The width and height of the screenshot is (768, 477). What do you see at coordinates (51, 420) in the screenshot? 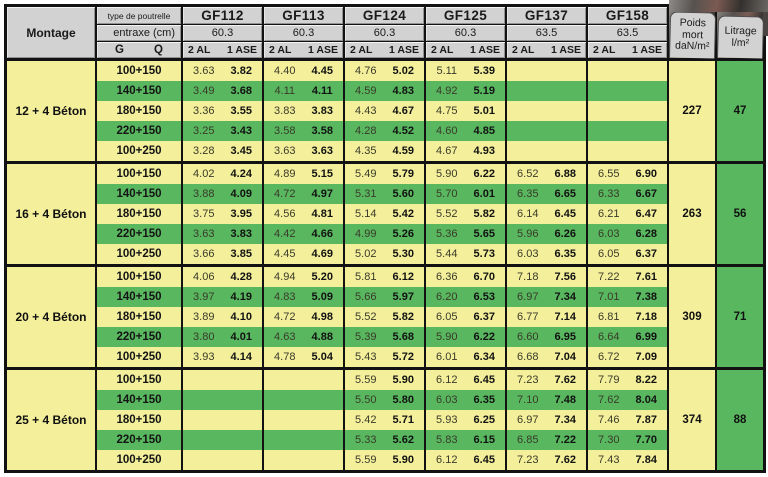
I see `montage-label: 25 + 4 Béton` at bounding box center [51, 420].